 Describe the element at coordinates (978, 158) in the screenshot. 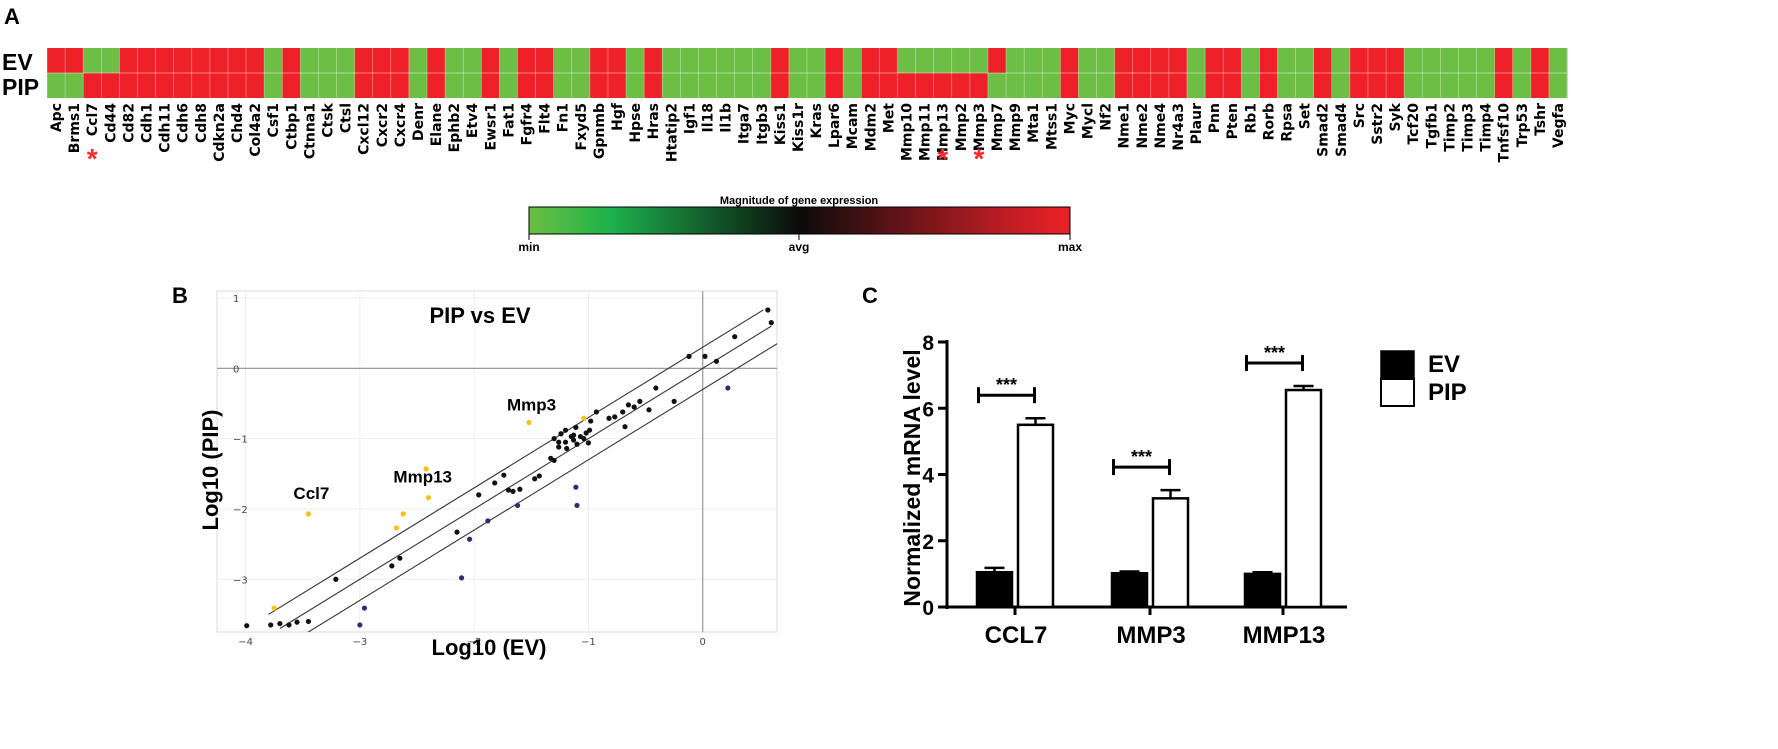

I see `significance-star: *` at that location.